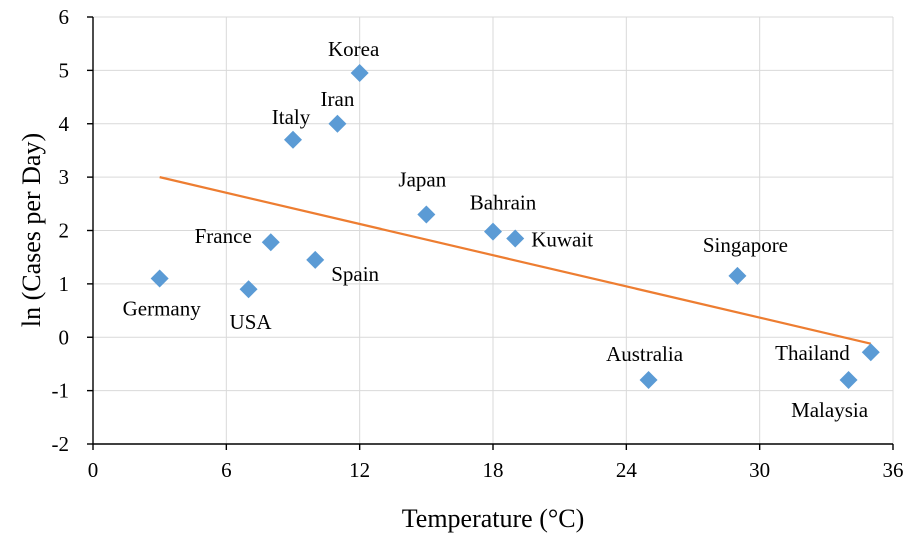  Describe the element at coordinates (426, 214) in the screenshot. I see `point-japan` at that location.